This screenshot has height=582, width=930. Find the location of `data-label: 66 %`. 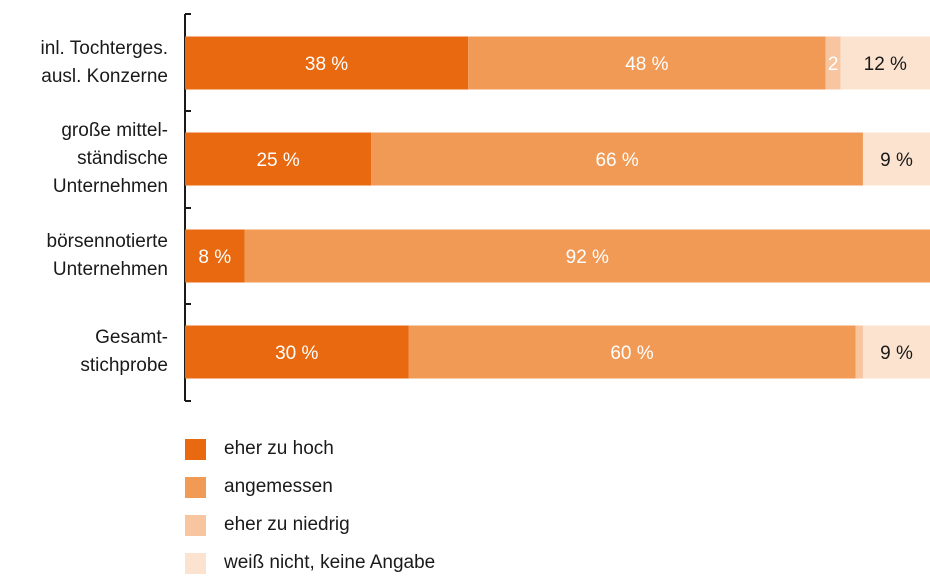

data-label: 66 % is located at coordinates (616, 160).